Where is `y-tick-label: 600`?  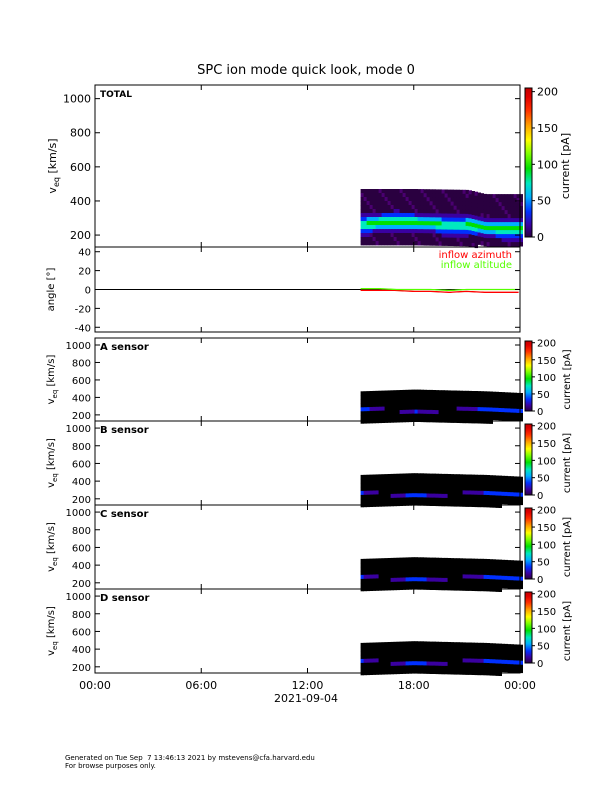 y-tick-label: 600 is located at coordinates (81, 548).